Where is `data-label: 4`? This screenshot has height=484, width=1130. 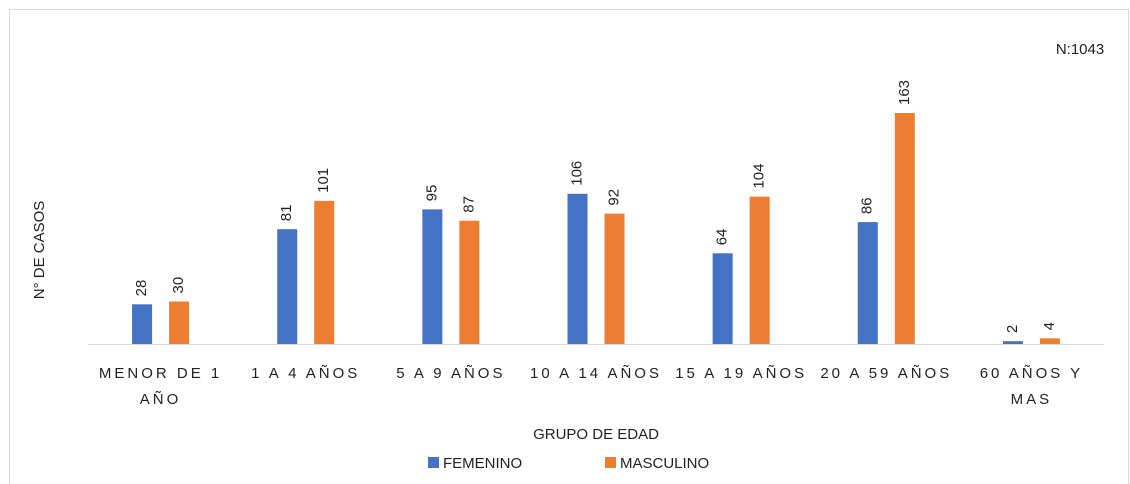
data-label: 4 is located at coordinates (1049, 326).